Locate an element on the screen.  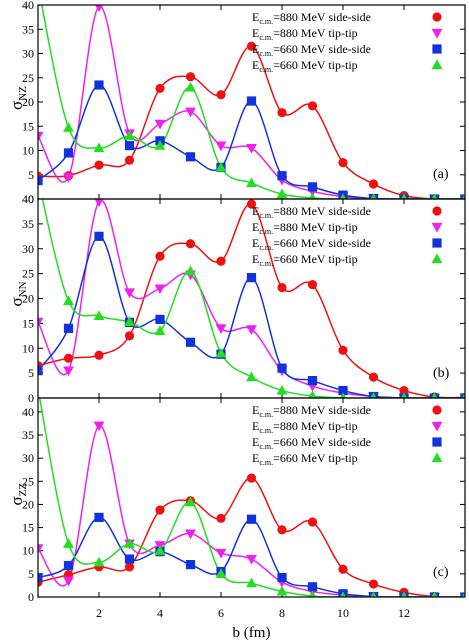
y-tick-label: 10 is located at coordinates (28, 348).